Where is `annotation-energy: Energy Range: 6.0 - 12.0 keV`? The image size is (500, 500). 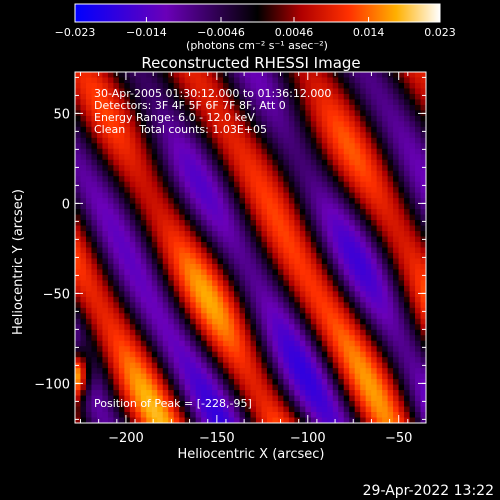 annotation-energy: Energy Range: 6.0 - 12.0 keV is located at coordinates (174, 117).